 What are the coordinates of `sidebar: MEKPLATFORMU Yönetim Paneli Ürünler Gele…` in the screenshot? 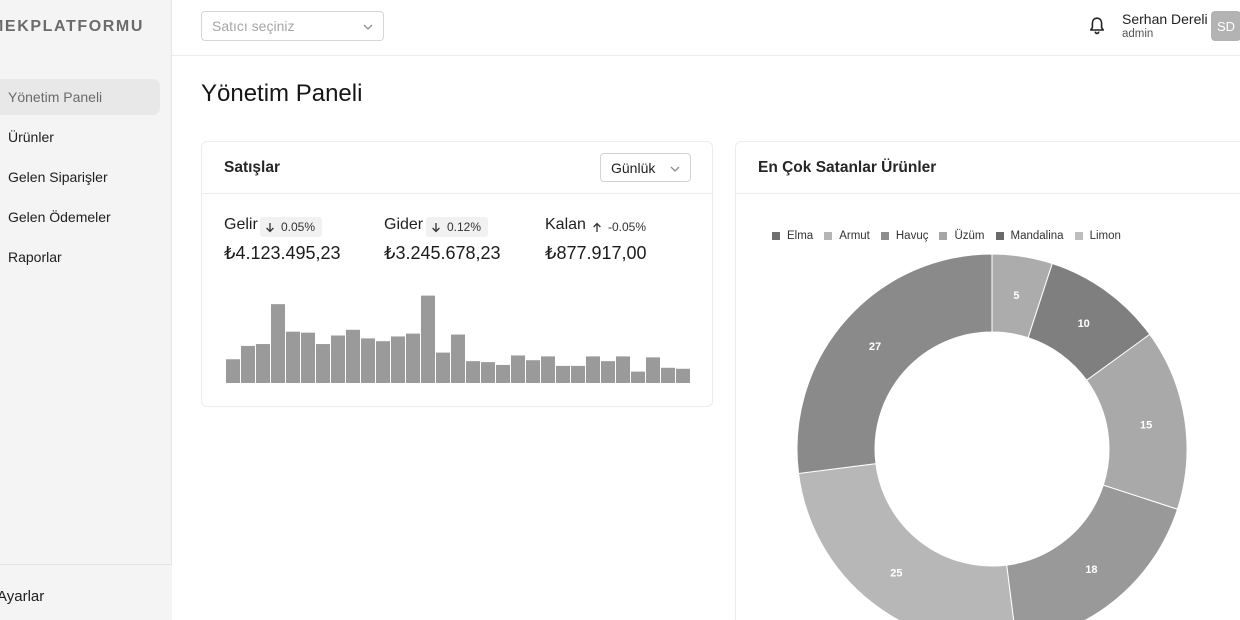 It's located at (86, 310).